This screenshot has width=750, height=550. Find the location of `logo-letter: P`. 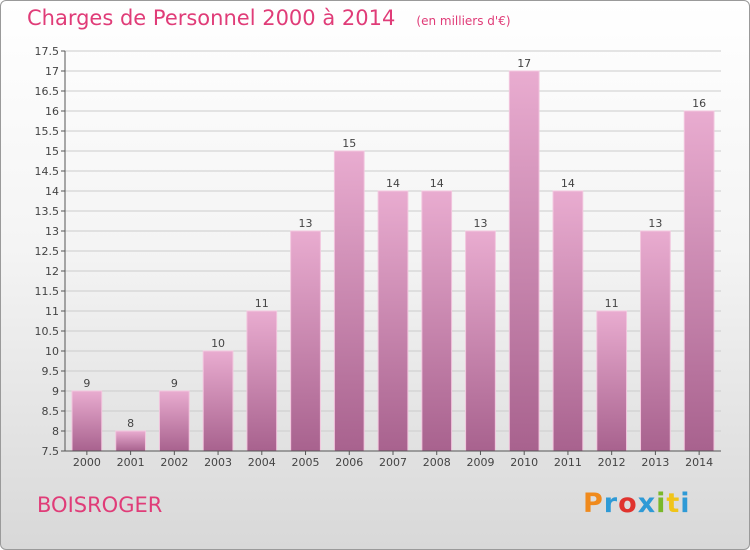

logo-letter: P is located at coordinates (593, 503).